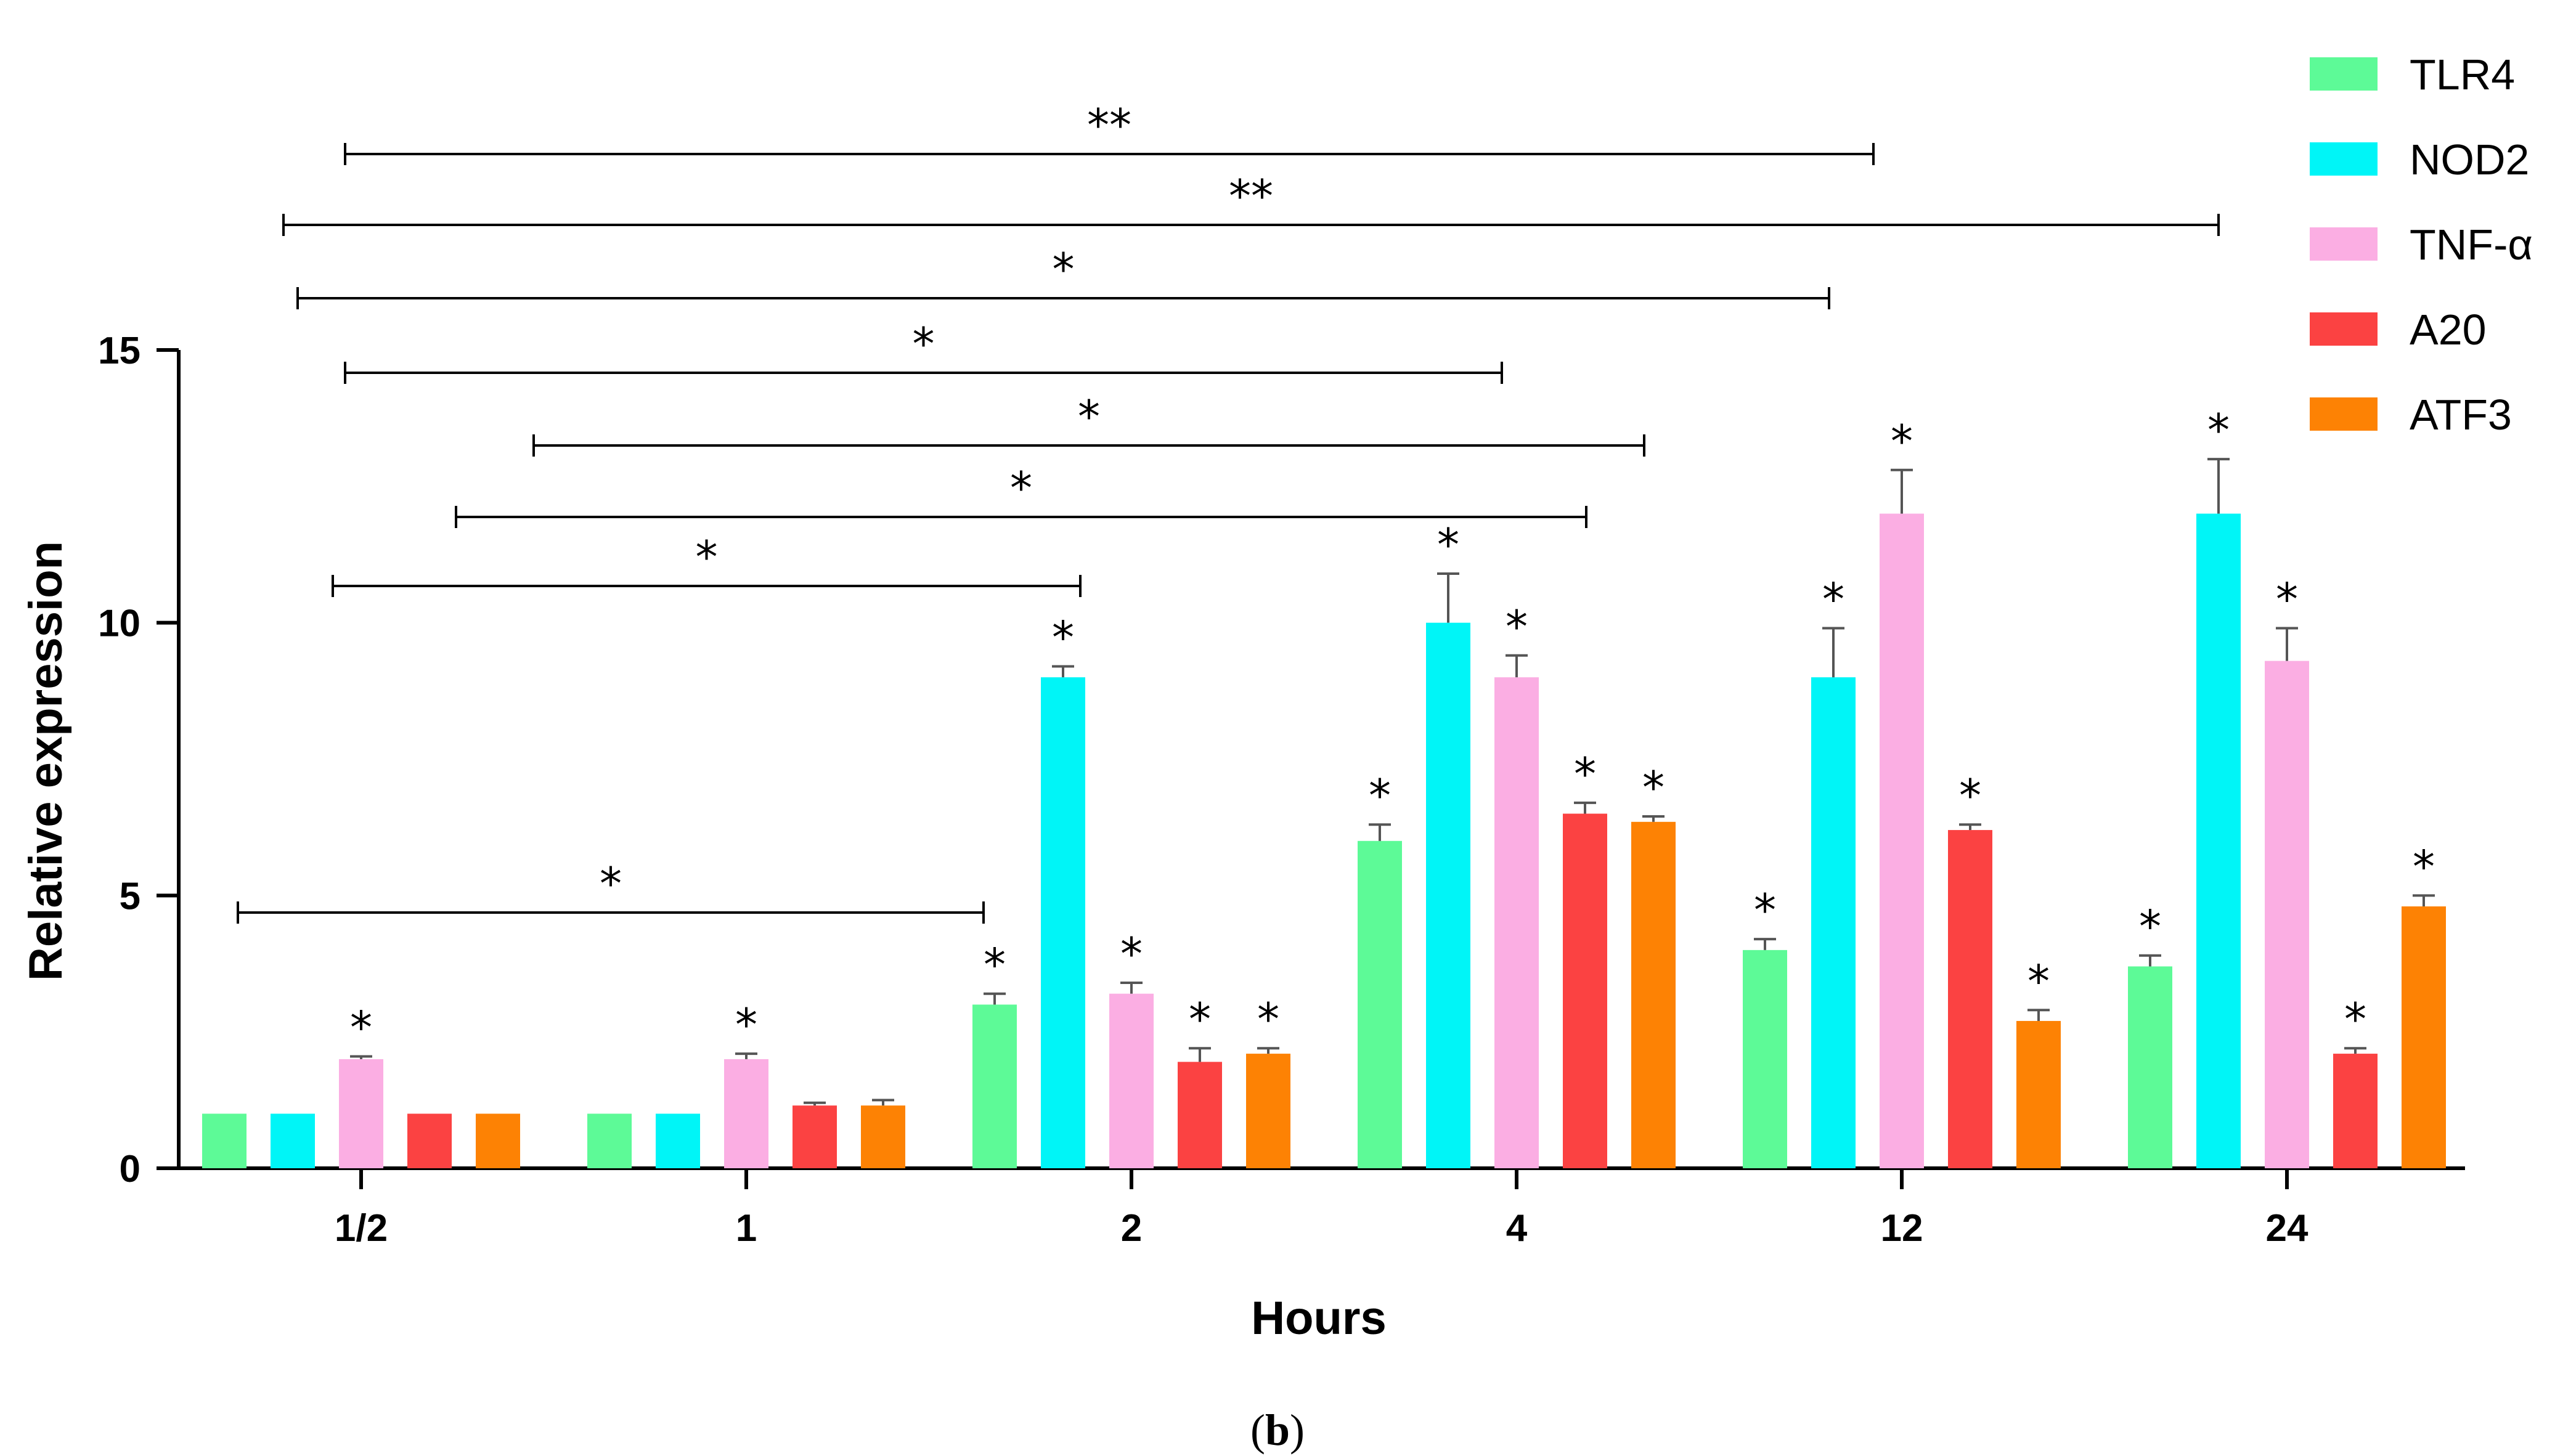 Image resolution: width=2555 pixels, height=1456 pixels. Describe the element at coordinates (46, 761) in the screenshot. I see `y-axis-title: Relative expression` at that location.